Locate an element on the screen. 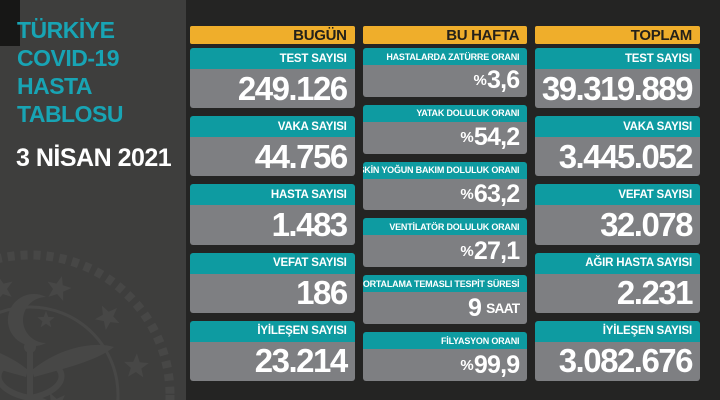 This screenshot has width=720, height=400. value-number: 3.082.676 is located at coordinates (626, 361).